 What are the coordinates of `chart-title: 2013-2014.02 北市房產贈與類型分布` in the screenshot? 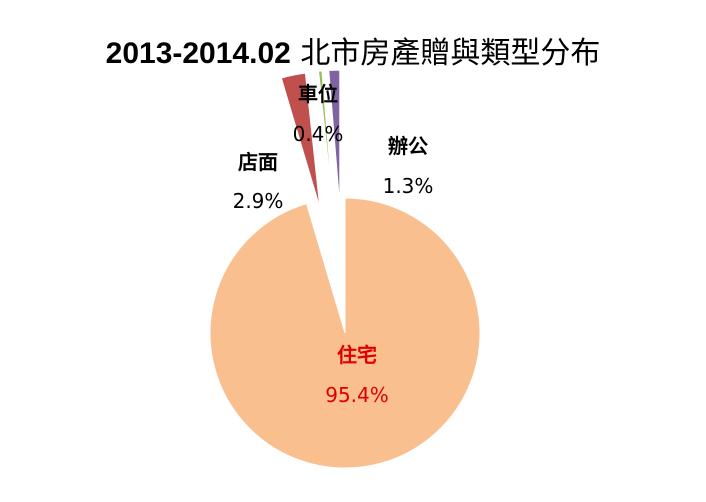 It's located at (353, 50).